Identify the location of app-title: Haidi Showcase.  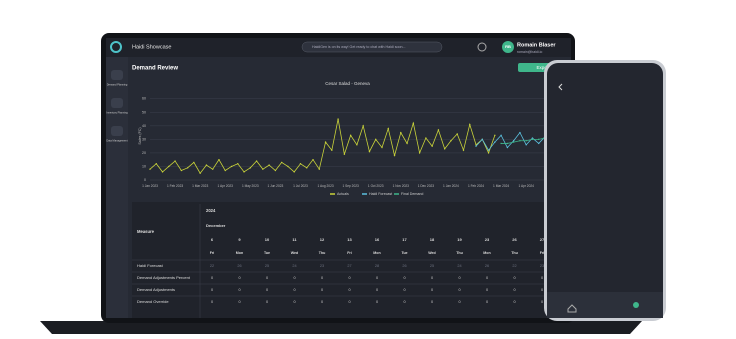
(151, 47).